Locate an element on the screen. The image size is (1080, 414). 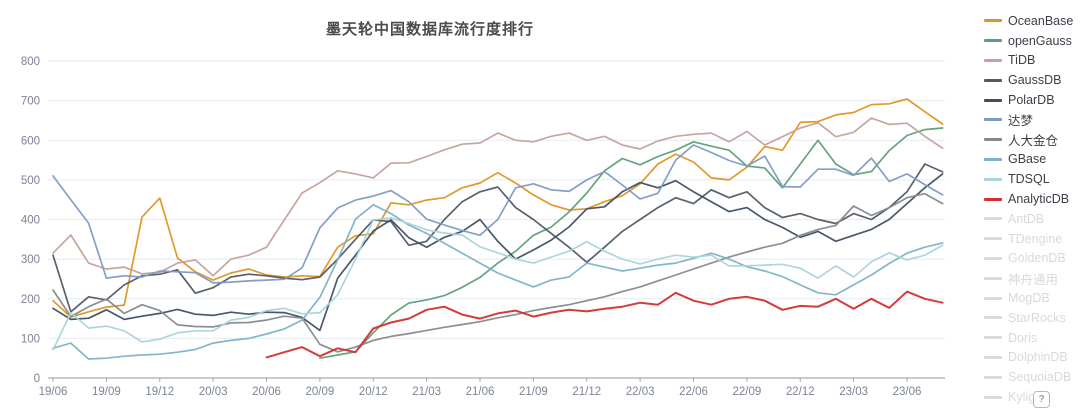
x-axis-tick-label: 19/09 is located at coordinates (106, 392).